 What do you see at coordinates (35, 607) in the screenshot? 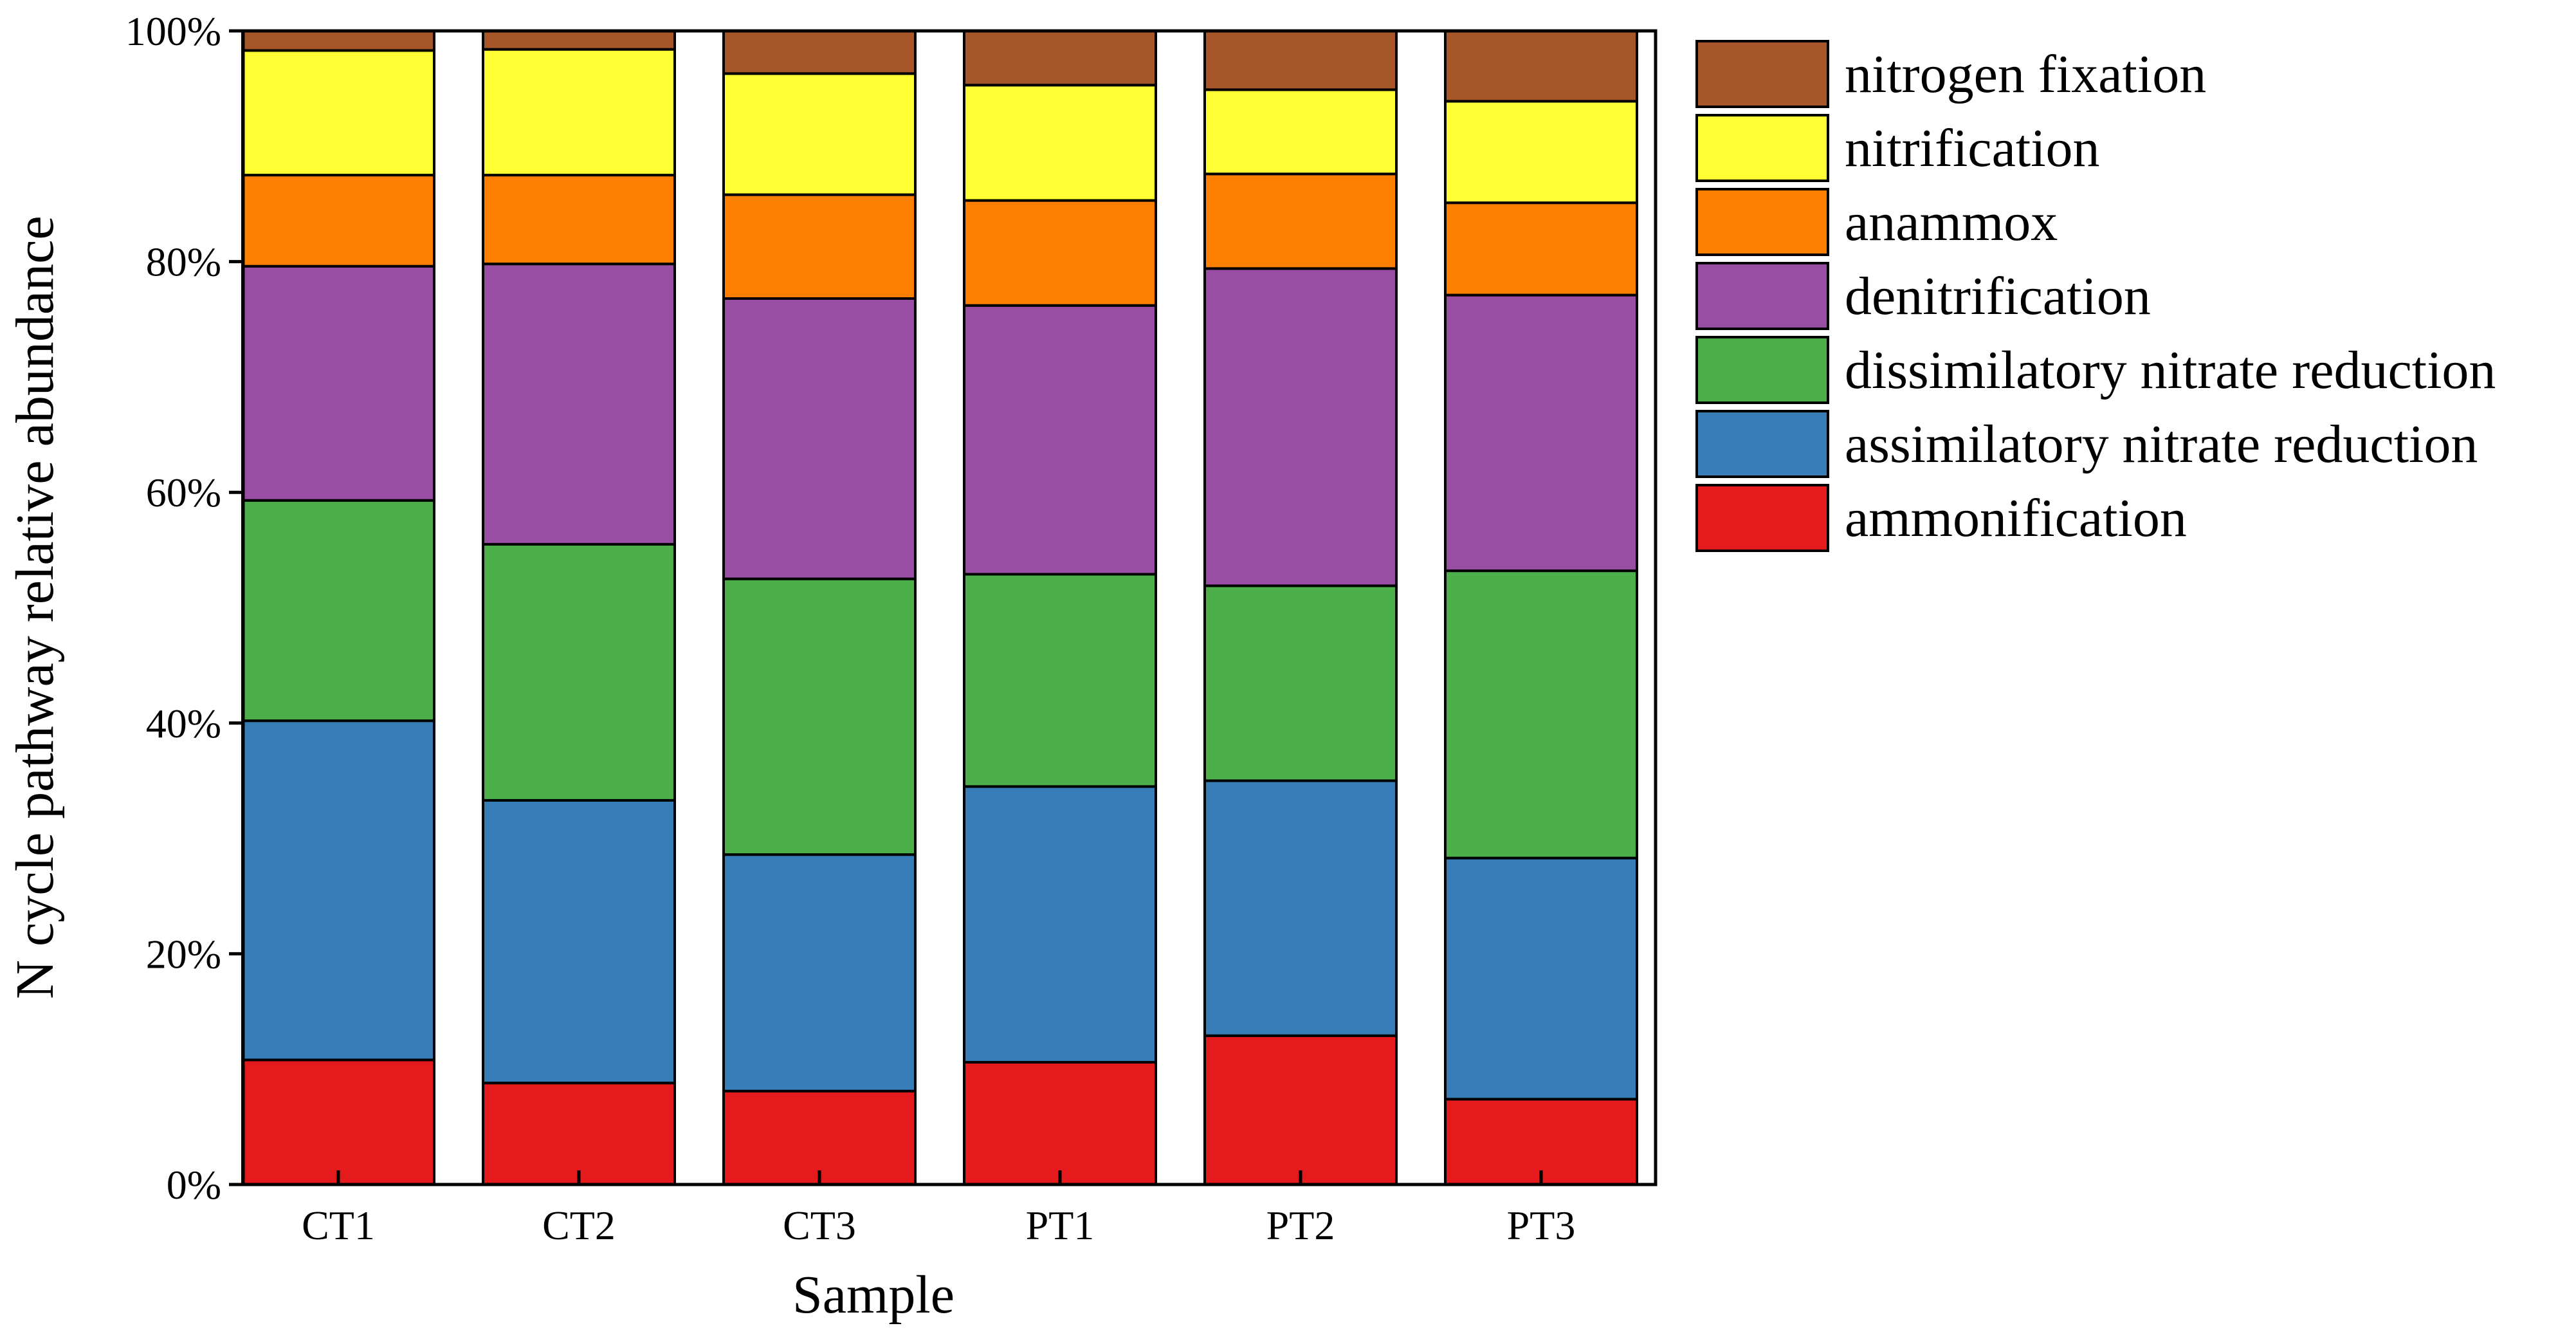
I see `y-axis-title: N cycle pathway relative abundance` at bounding box center [35, 607].